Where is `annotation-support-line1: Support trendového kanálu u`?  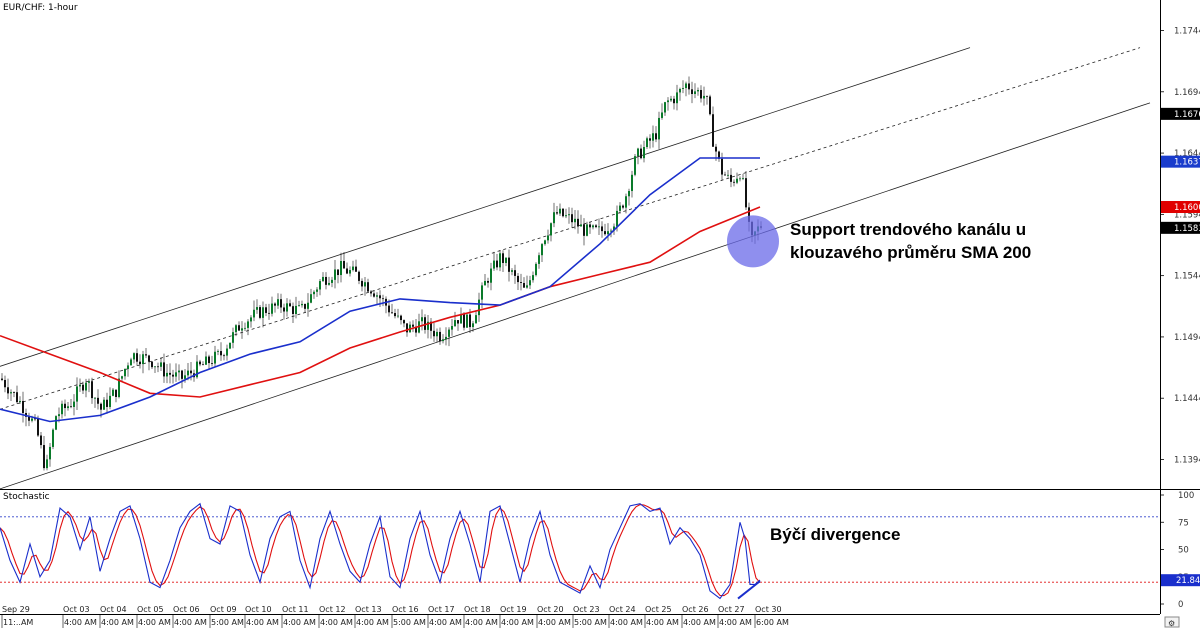 annotation-support-line1: Support trendového kanálu u is located at coordinates (908, 229).